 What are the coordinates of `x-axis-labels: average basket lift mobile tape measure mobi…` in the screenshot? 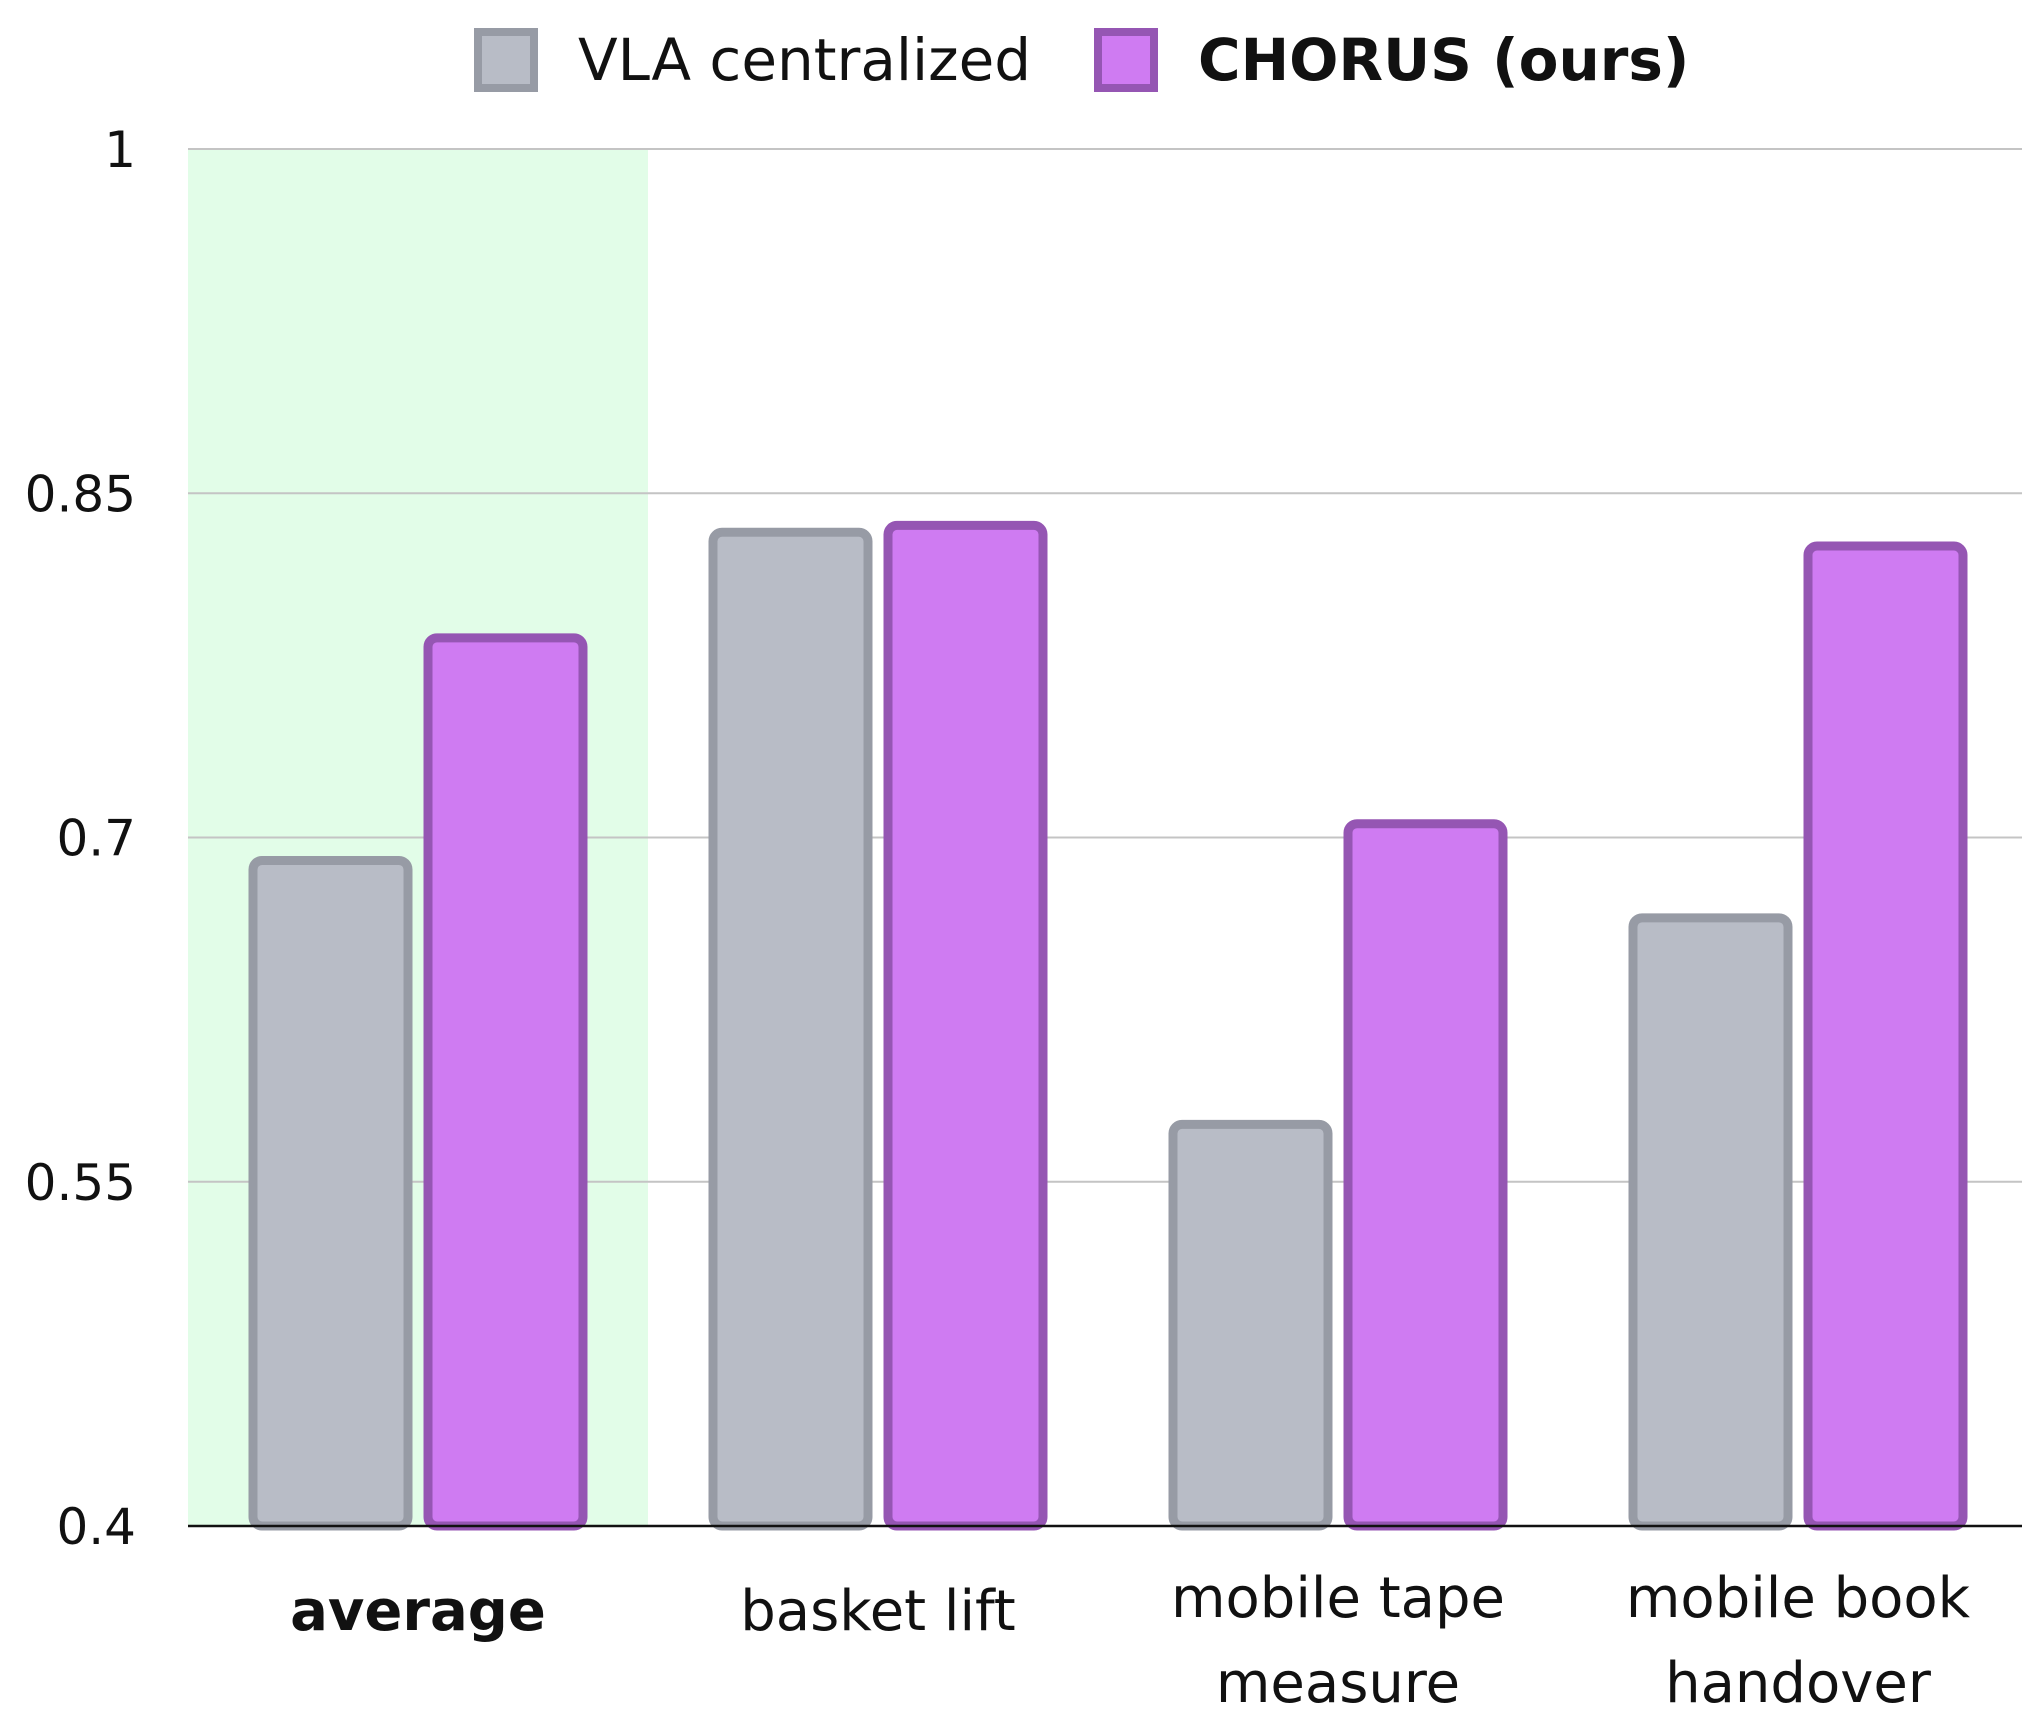 It's located at (1130, 1641).